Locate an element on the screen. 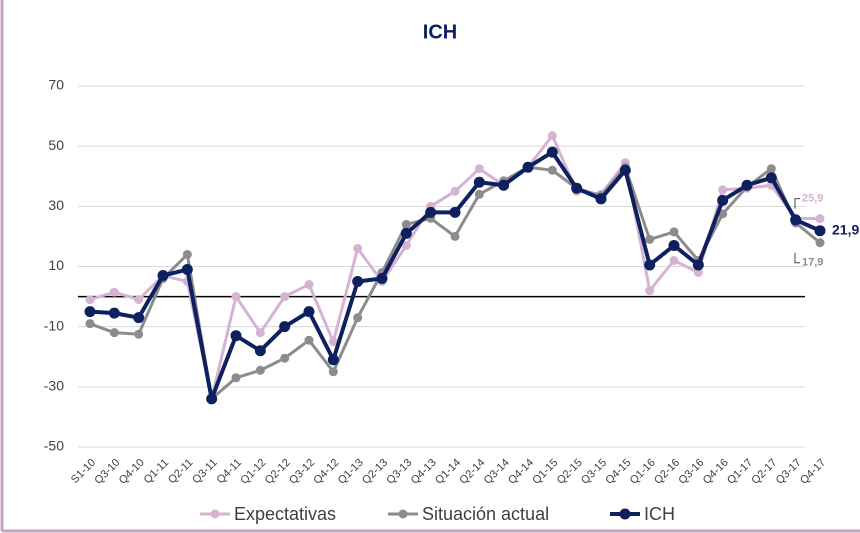 Image resolution: width=860 pixels, height=533 pixels. legend-item: Expectativas is located at coordinates (268, 514).